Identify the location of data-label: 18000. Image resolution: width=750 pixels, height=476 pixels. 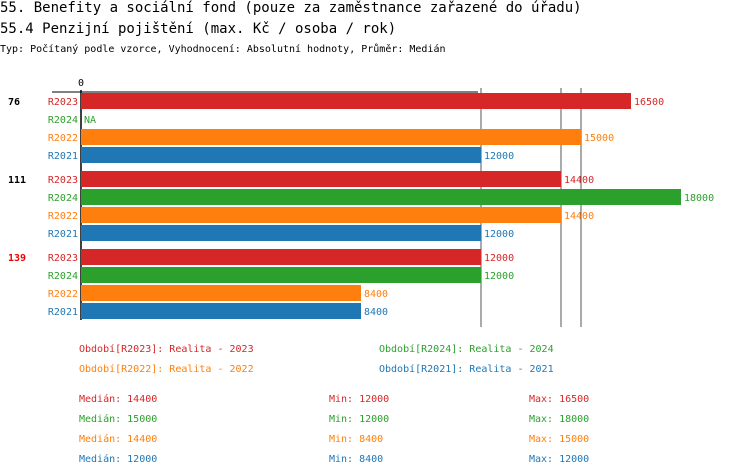
(699, 198).